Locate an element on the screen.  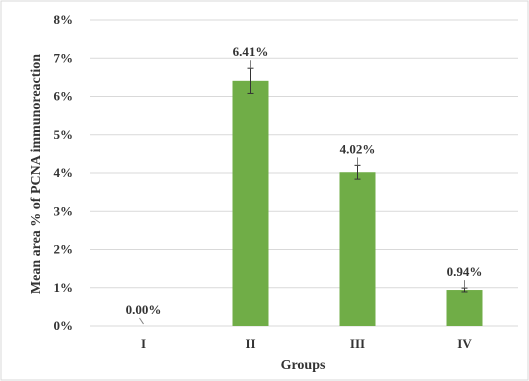
y-axis-tick-labels: 0% 1% 2% 3% 4% 5% 6% 7% 8% is located at coordinates (64, 172).